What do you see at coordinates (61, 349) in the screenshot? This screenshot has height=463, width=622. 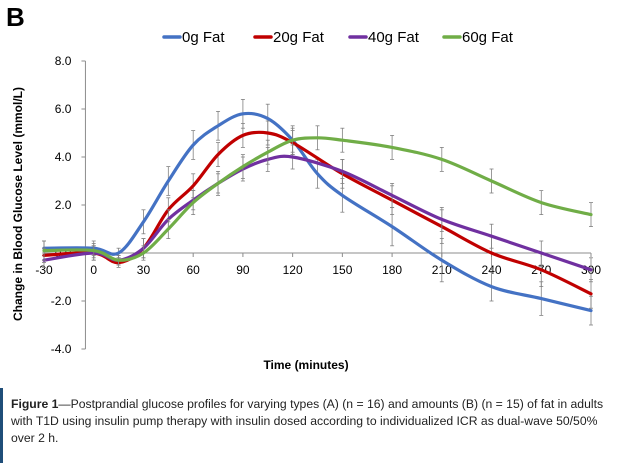 I see `y-tick-label: -4.0` at bounding box center [61, 349].